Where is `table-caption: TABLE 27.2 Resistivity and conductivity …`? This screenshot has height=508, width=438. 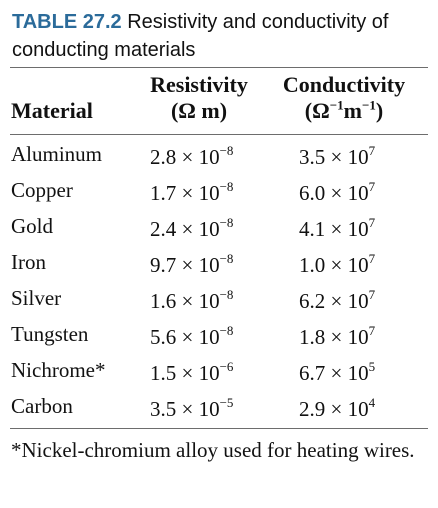 table-caption: TABLE 27.2 Resistivity and conductivity … is located at coordinates (221, 36).